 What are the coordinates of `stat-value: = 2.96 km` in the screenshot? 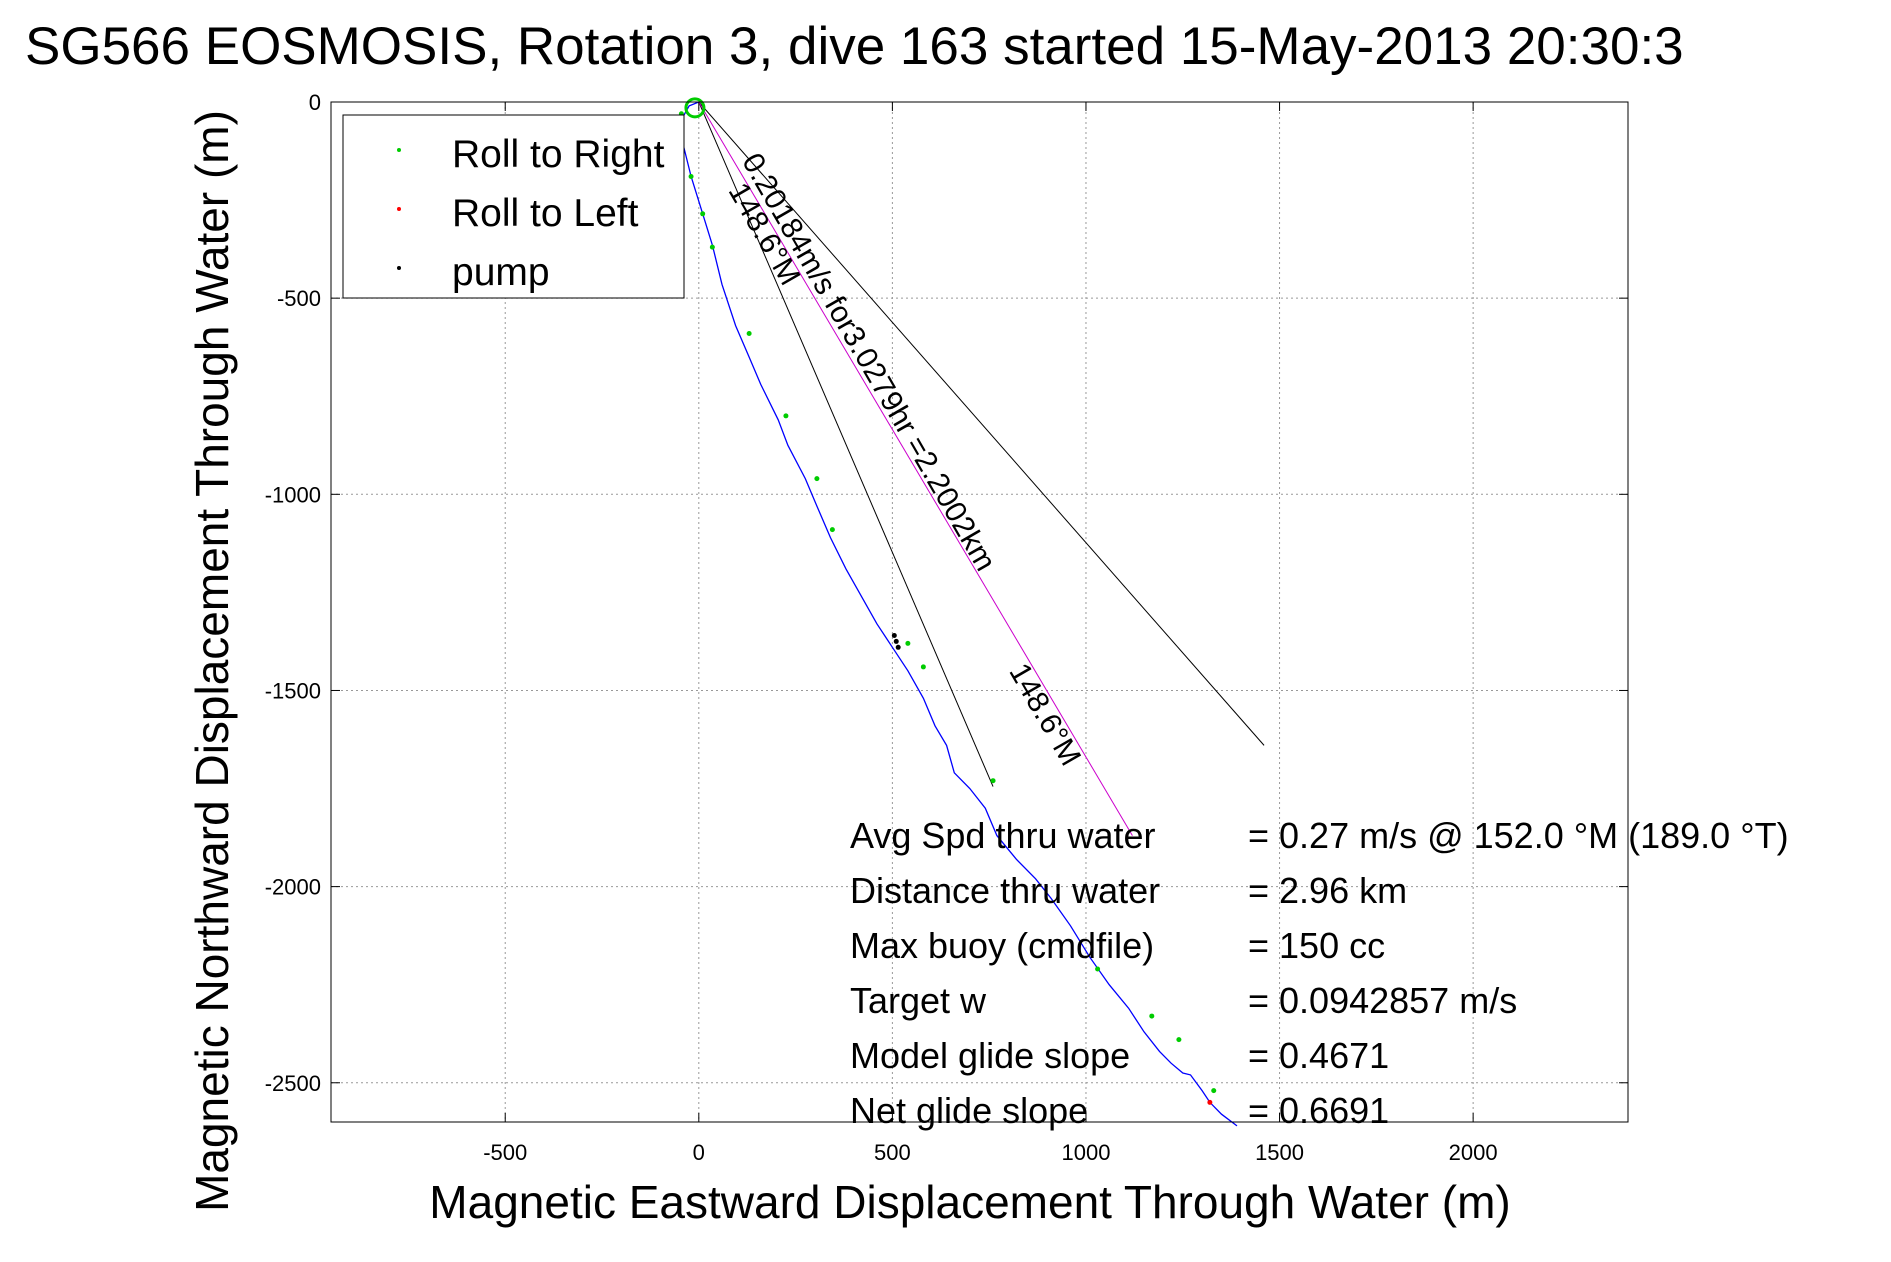 It's located at (1327, 890).